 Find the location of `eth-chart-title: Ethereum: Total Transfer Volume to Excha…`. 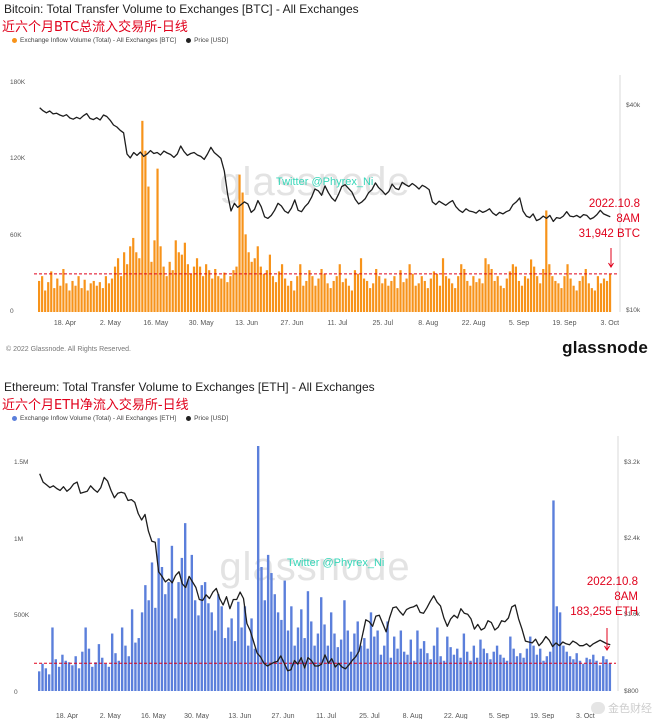

eth-chart-title: Ethereum: Total Transfer Volume to Excha… is located at coordinates (189, 387).